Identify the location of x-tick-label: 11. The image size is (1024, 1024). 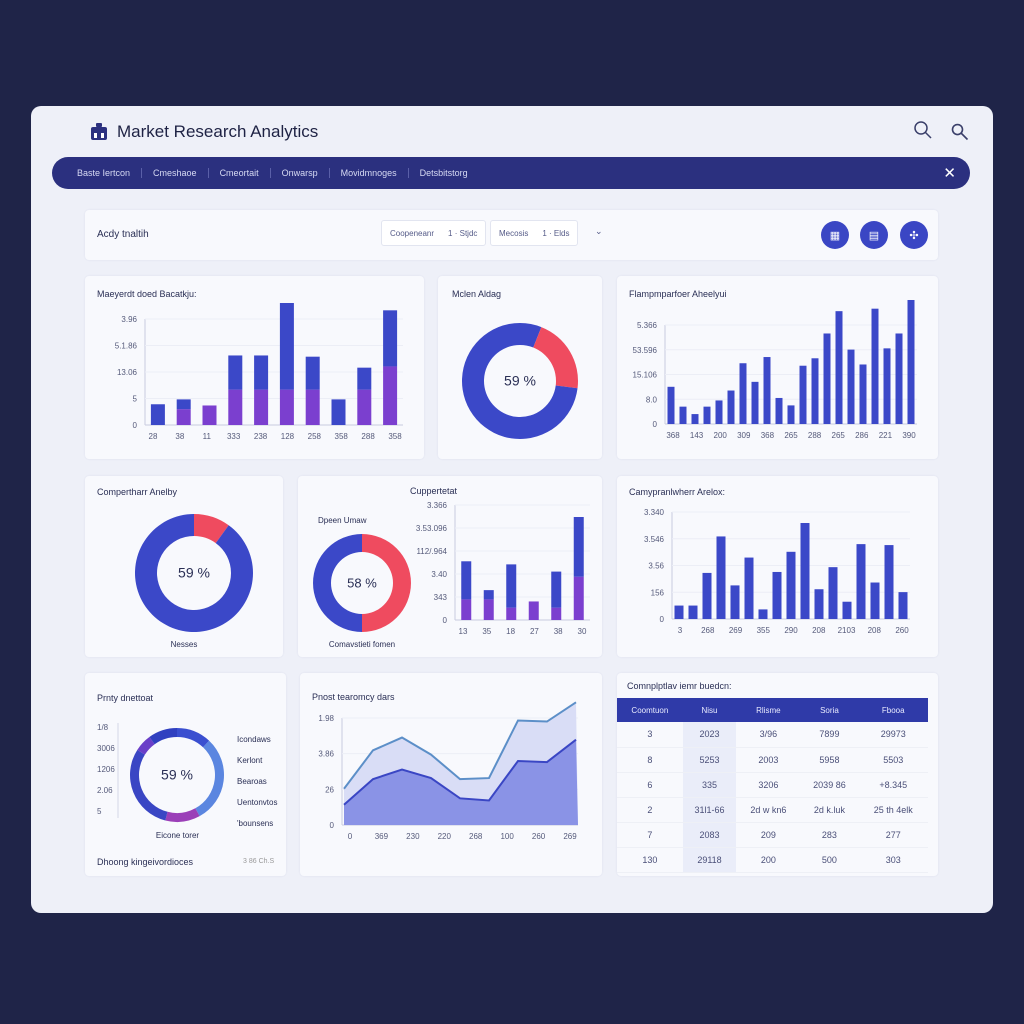
(207, 436).